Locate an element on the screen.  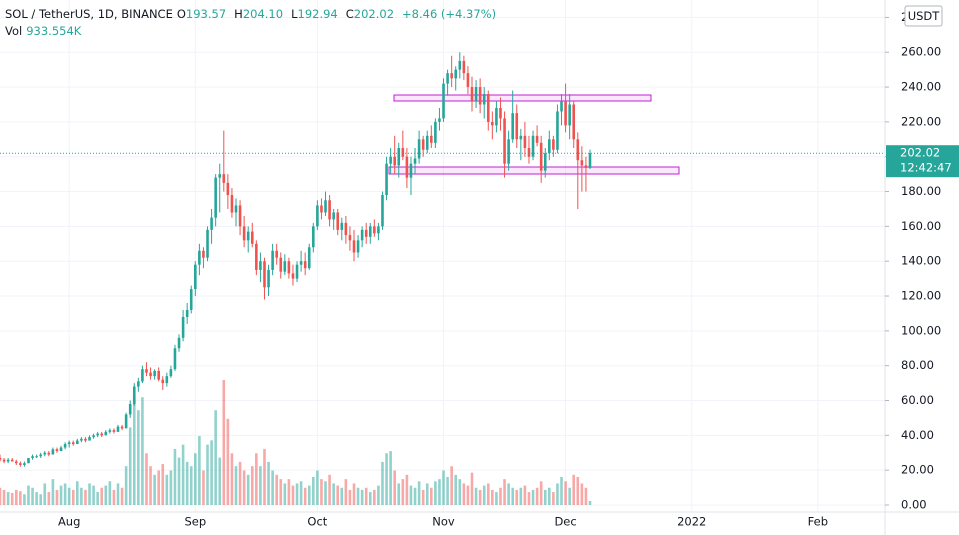
label: O is located at coordinates (181, 14).